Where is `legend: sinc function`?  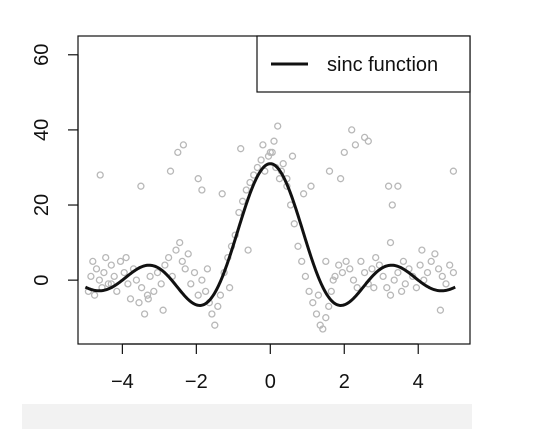
legend: sinc function is located at coordinates (363, 64).